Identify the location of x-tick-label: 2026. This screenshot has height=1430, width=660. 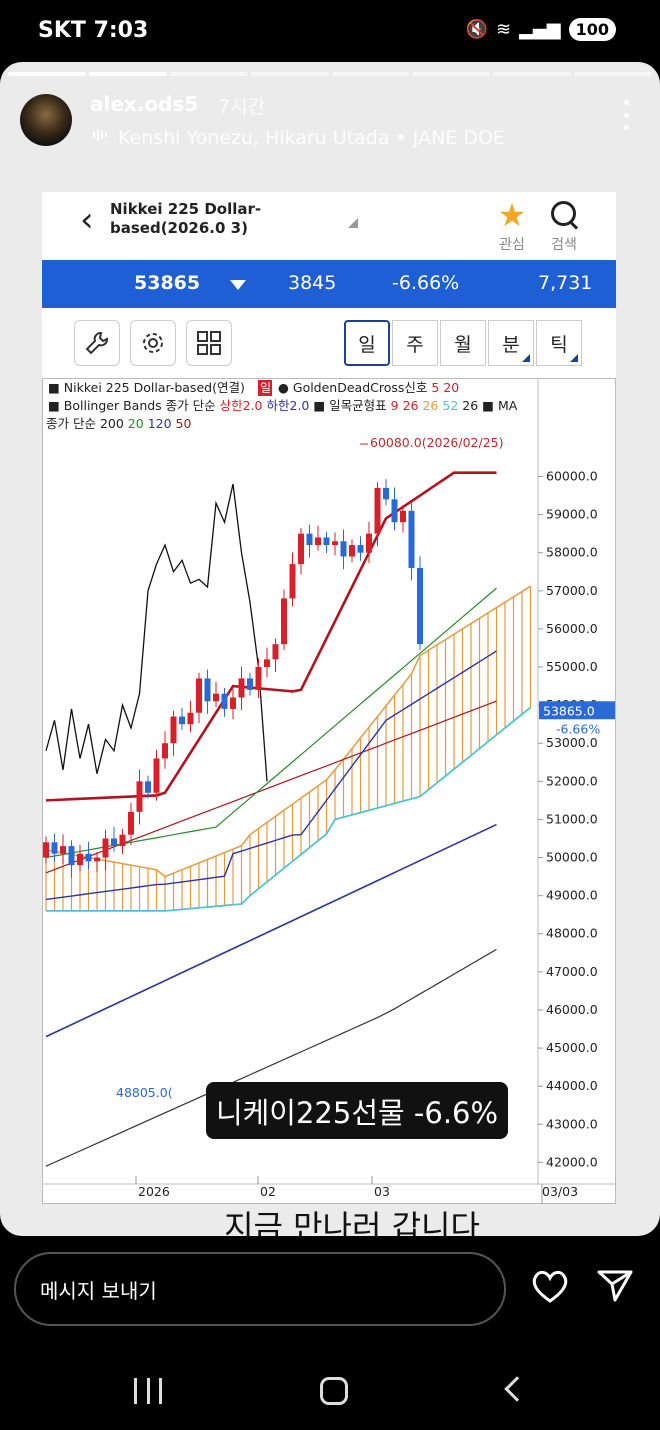
(154, 1191).